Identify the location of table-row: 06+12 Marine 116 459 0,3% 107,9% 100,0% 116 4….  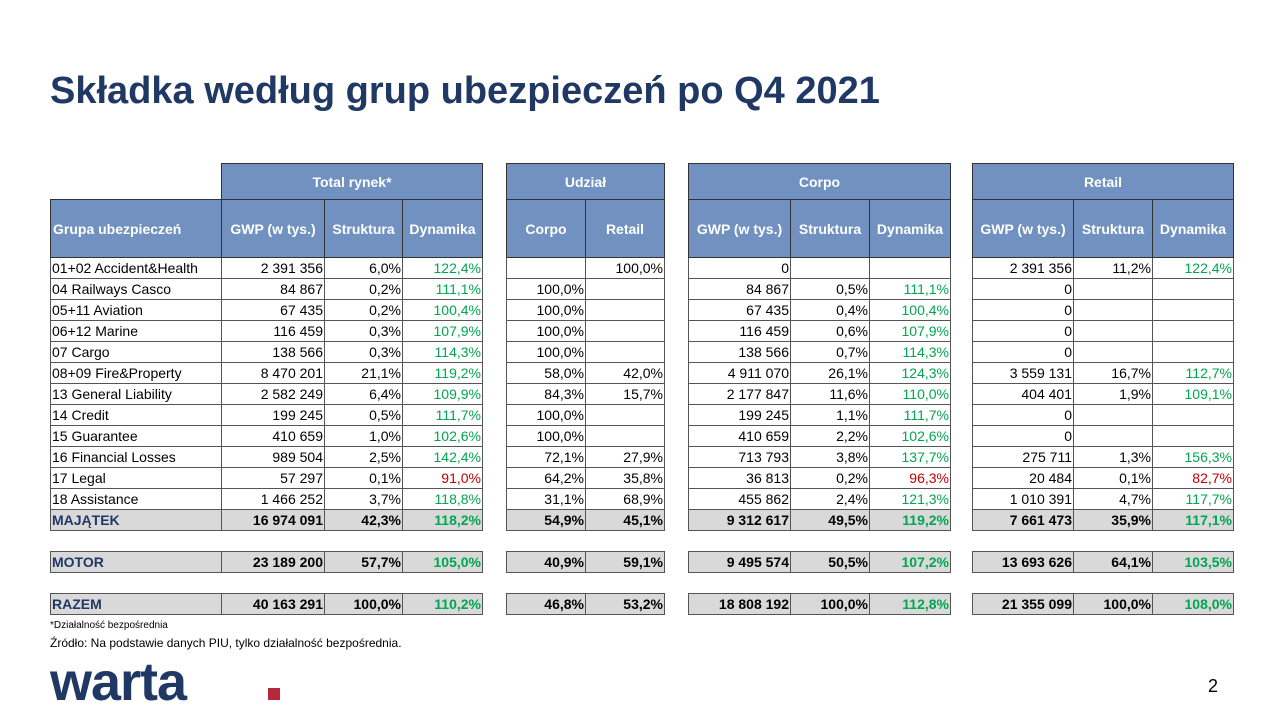
(642, 331).